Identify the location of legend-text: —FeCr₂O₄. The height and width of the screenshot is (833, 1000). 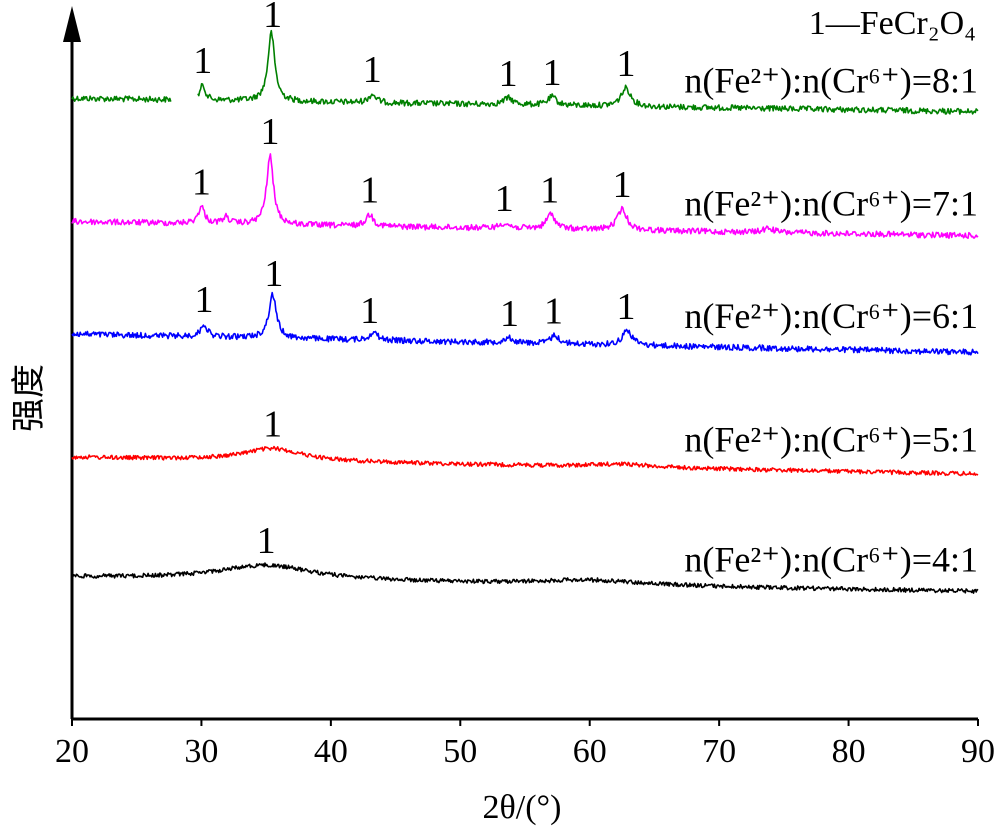
(900, 23).